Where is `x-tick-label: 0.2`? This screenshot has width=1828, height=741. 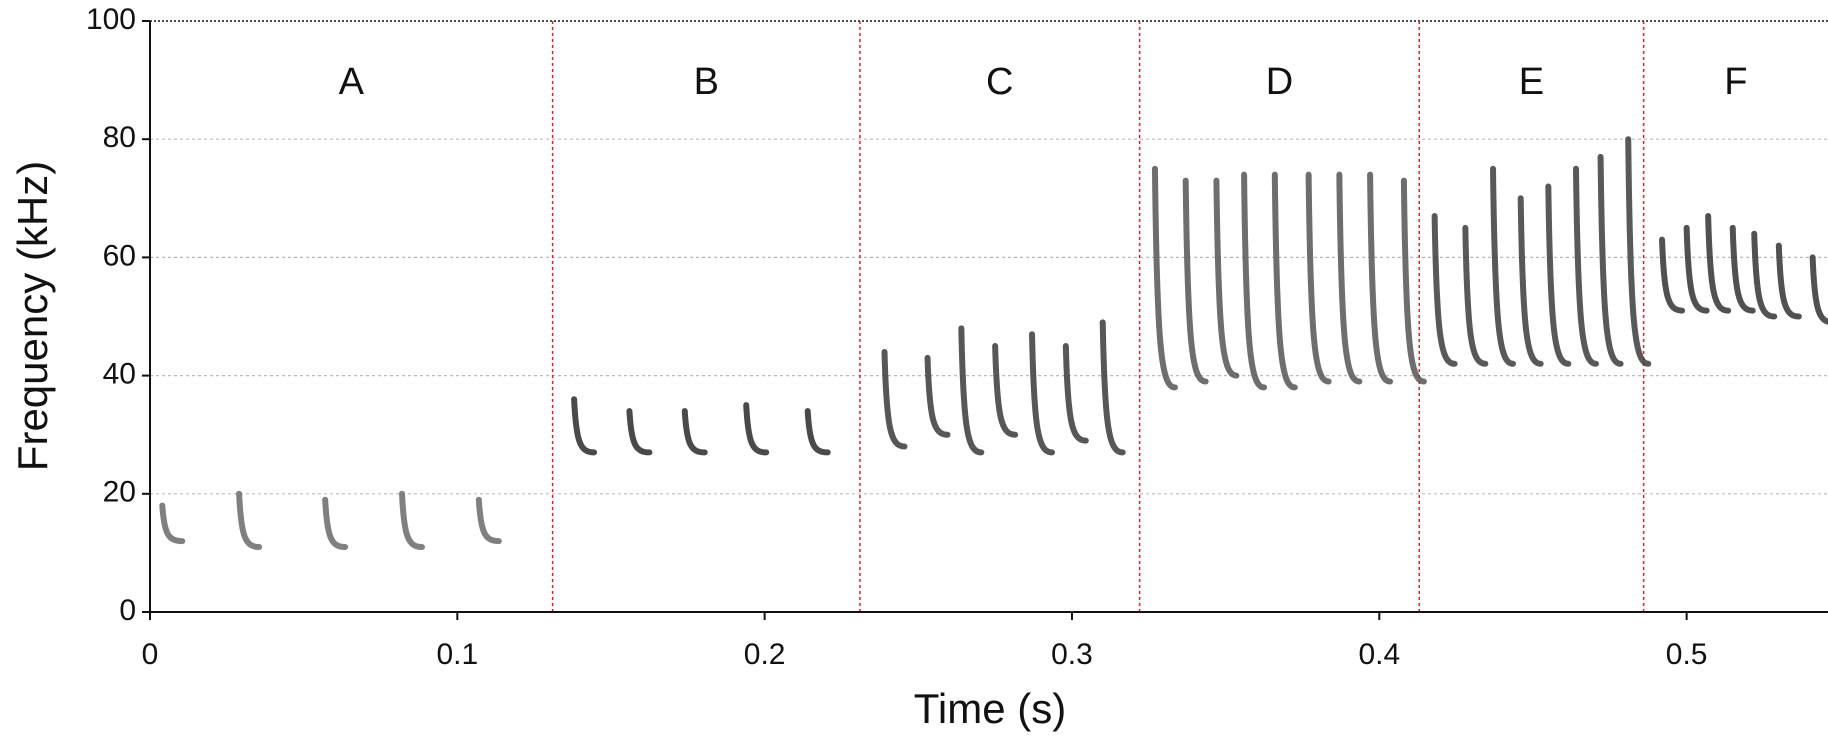
x-tick-label: 0.2 is located at coordinates (765, 654).